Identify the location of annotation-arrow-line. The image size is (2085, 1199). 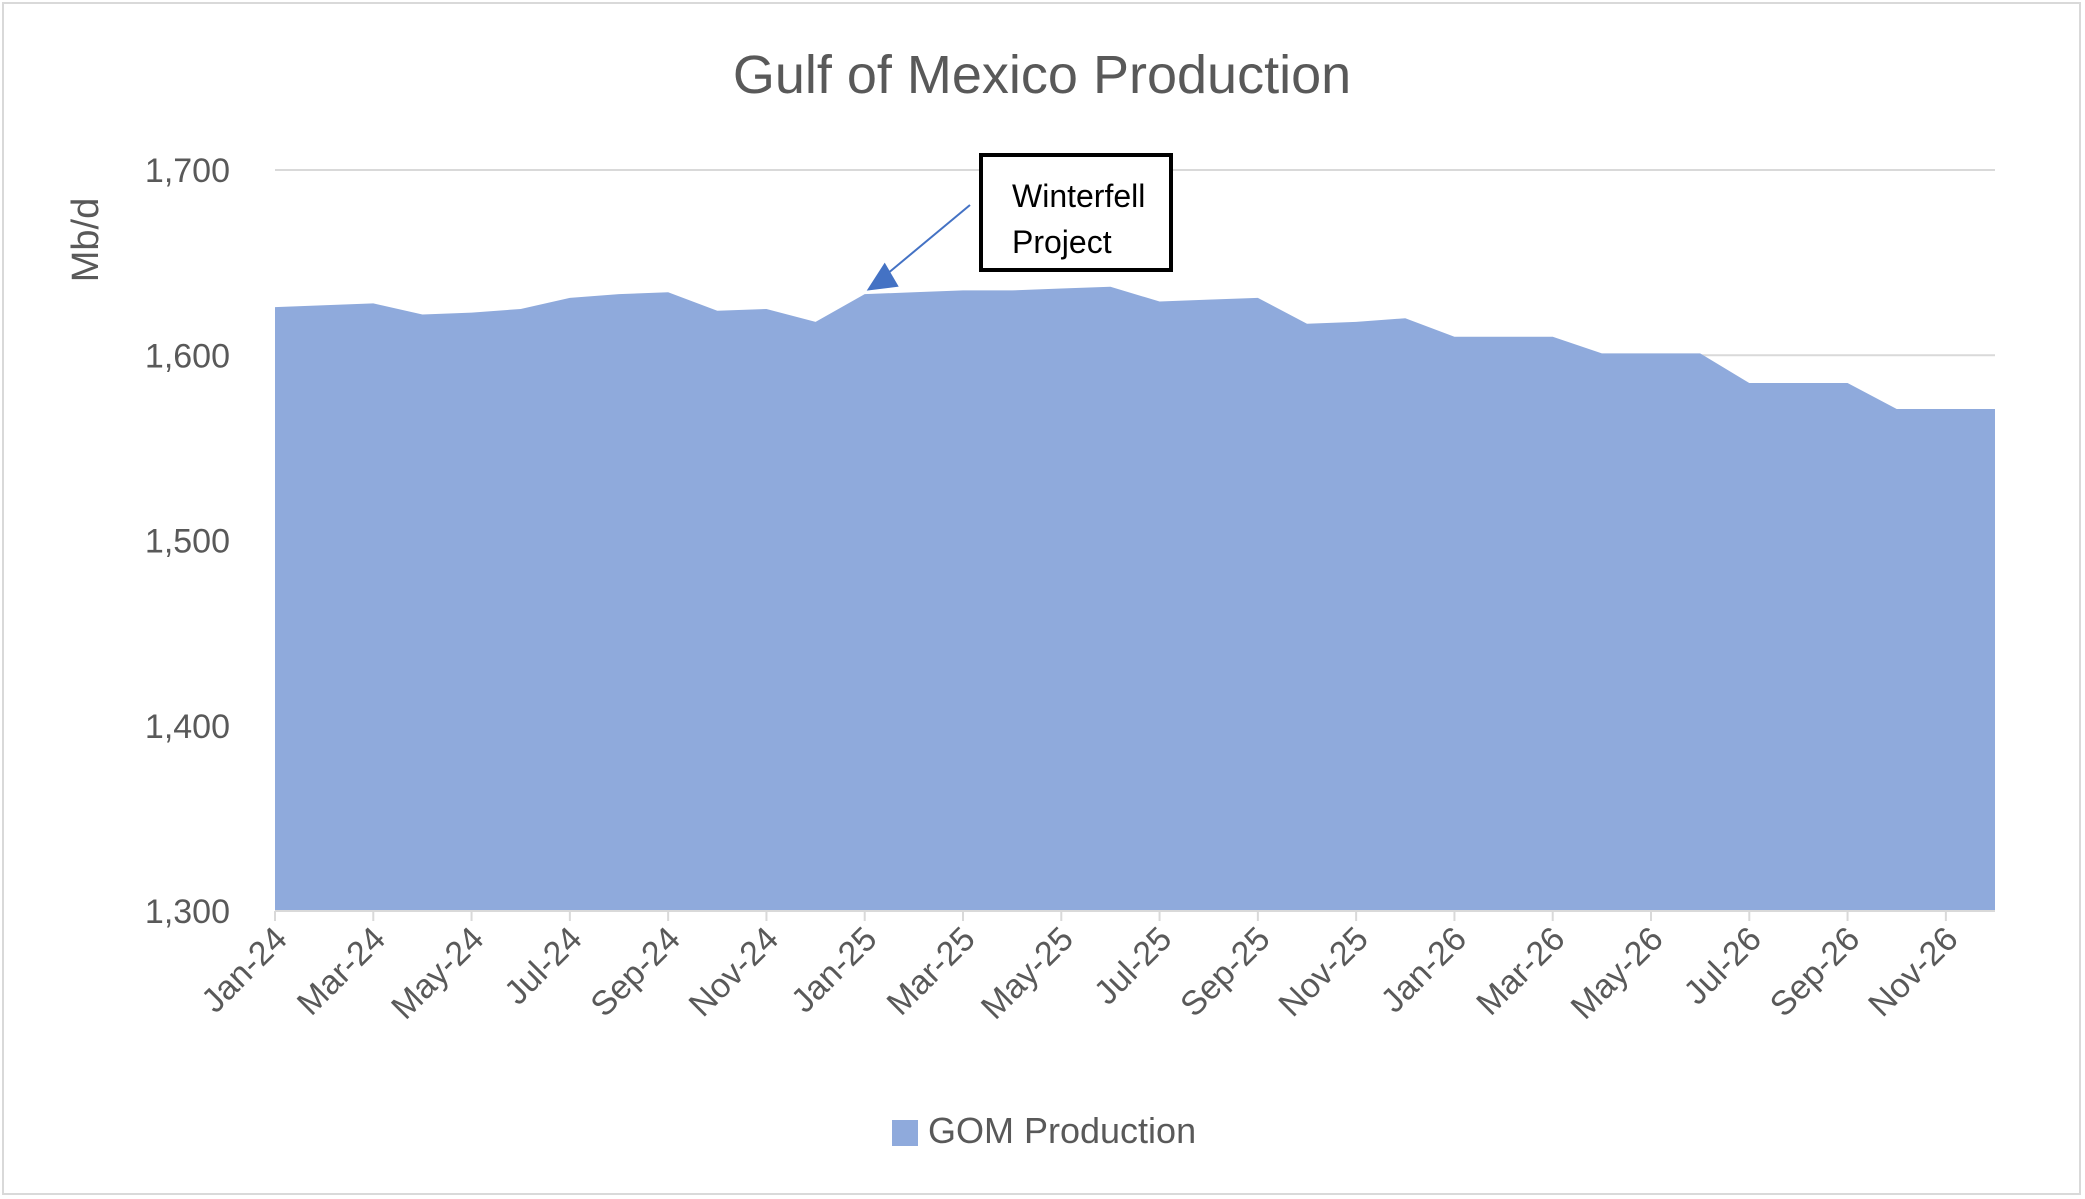
(929, 239).